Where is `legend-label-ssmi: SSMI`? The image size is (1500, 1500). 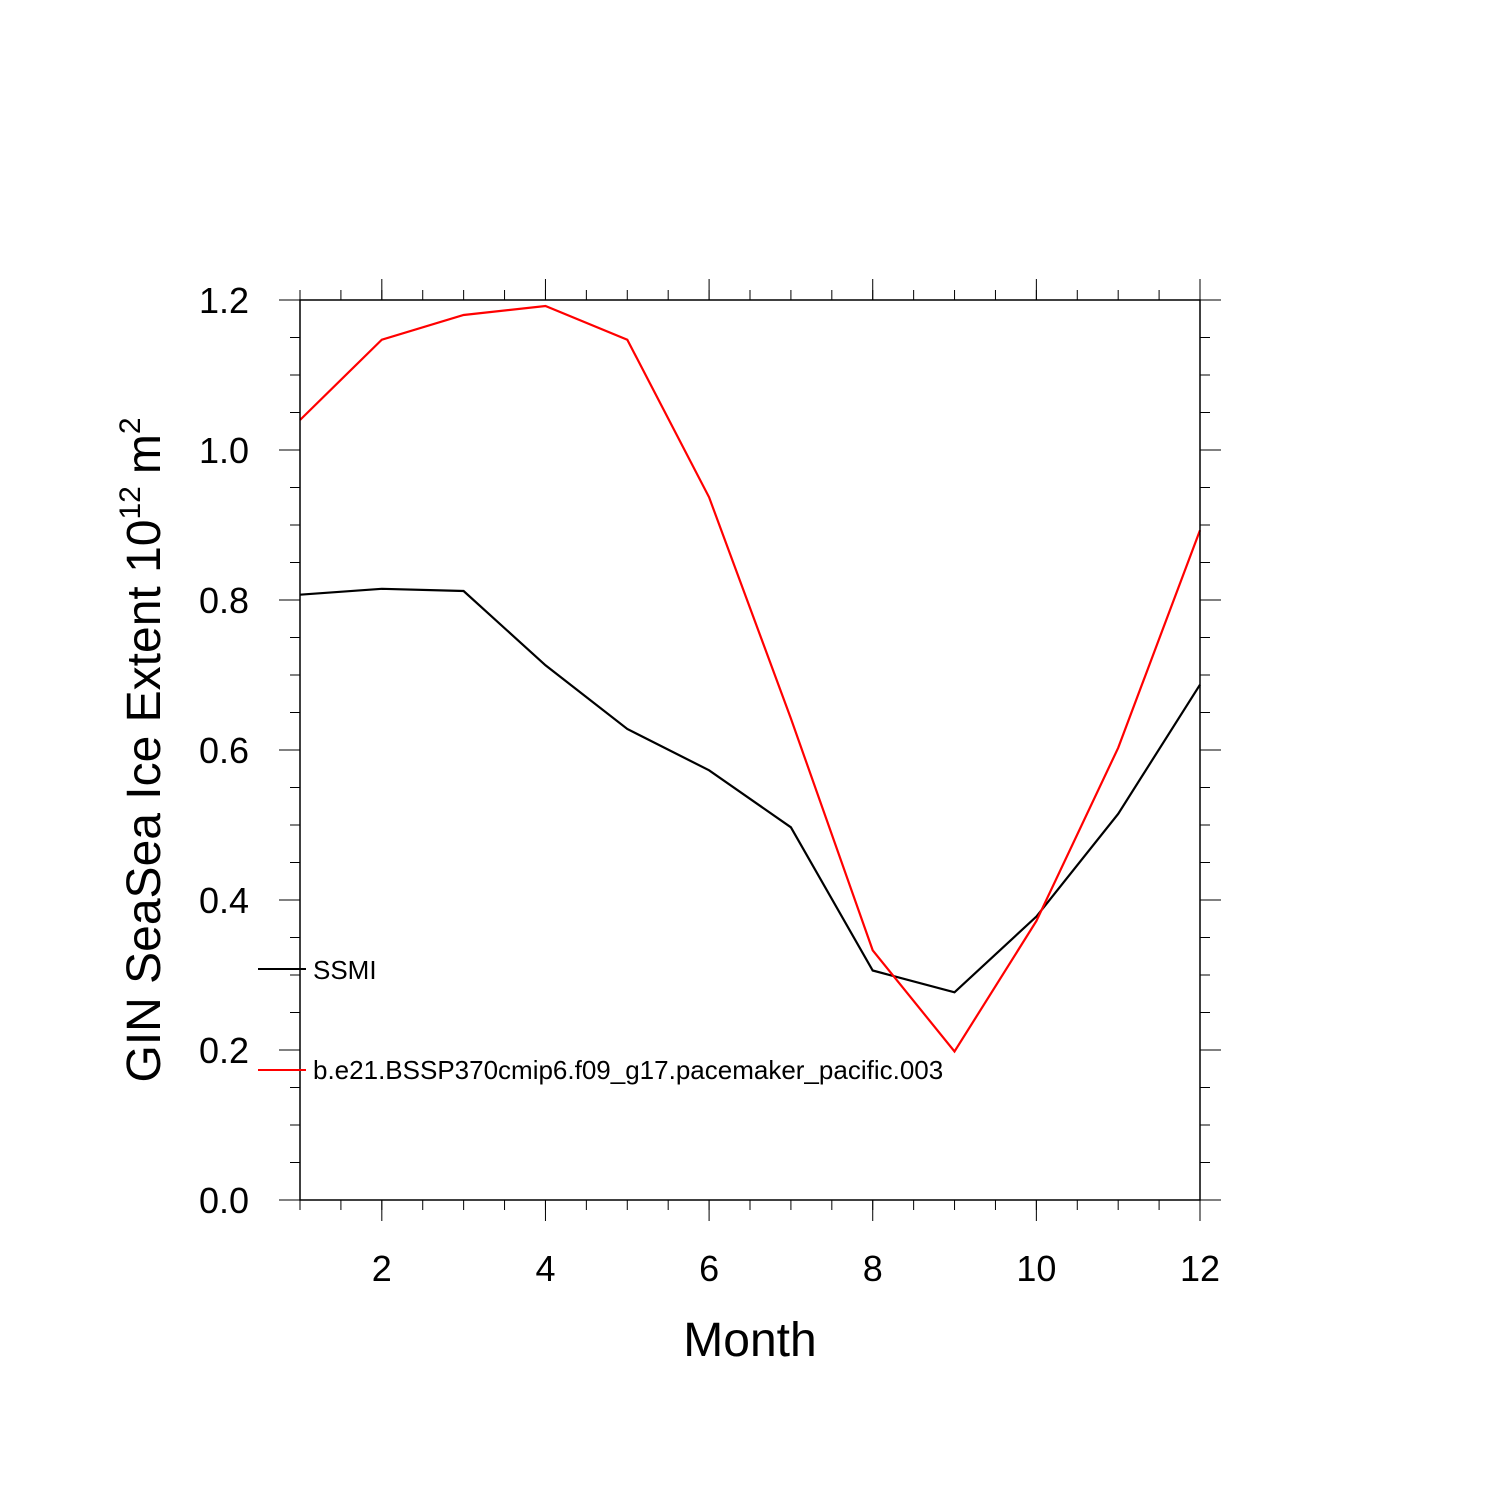
legend-label-ssmi: SSMI is located at coordinates (345, 970).